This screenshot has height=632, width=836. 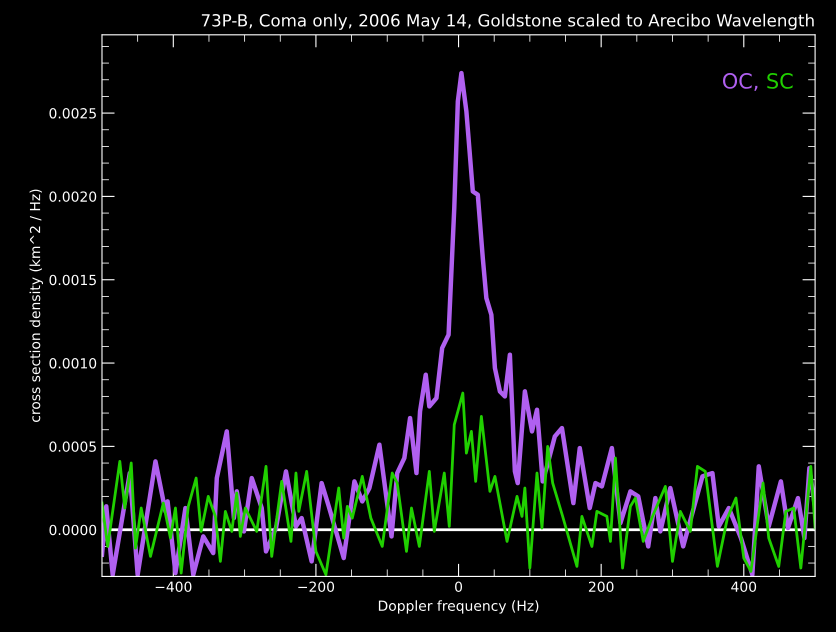 I want to click on y-tick-label: 0.0005, so click(x=72, y=446).